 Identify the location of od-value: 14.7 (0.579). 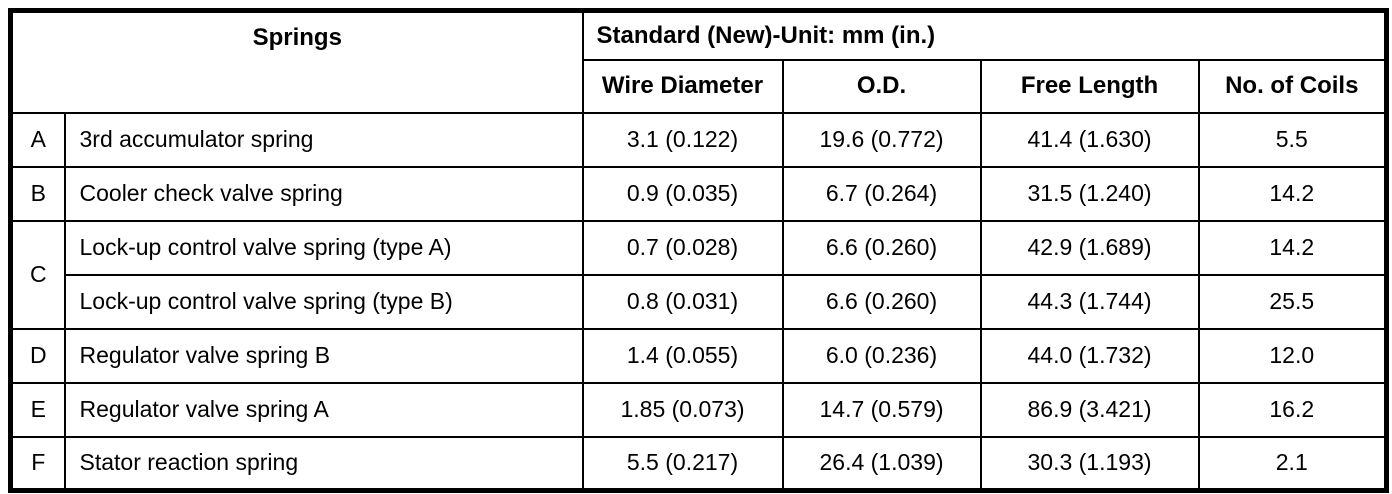
(881, 409).